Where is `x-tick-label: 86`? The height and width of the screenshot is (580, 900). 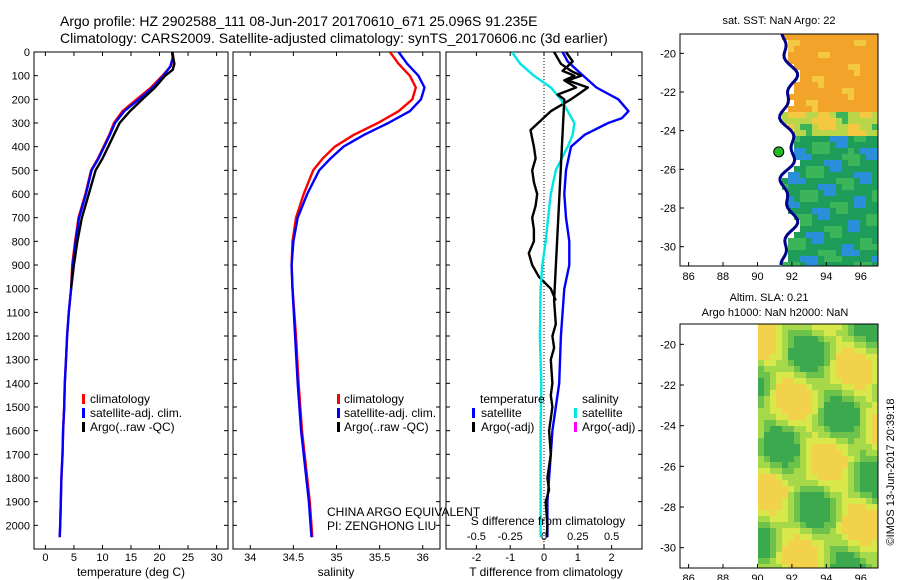
x-tick-label: 86 is located at coordinates (688, 277).